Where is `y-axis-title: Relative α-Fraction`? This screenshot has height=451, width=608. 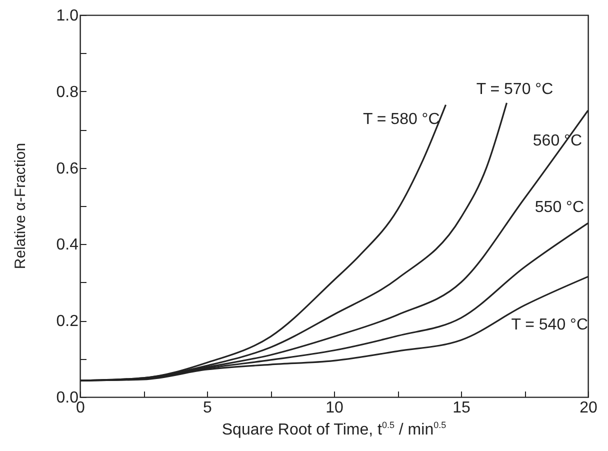 y-axis-title: Relative α-Fraction is located at coordinates (20, 206).